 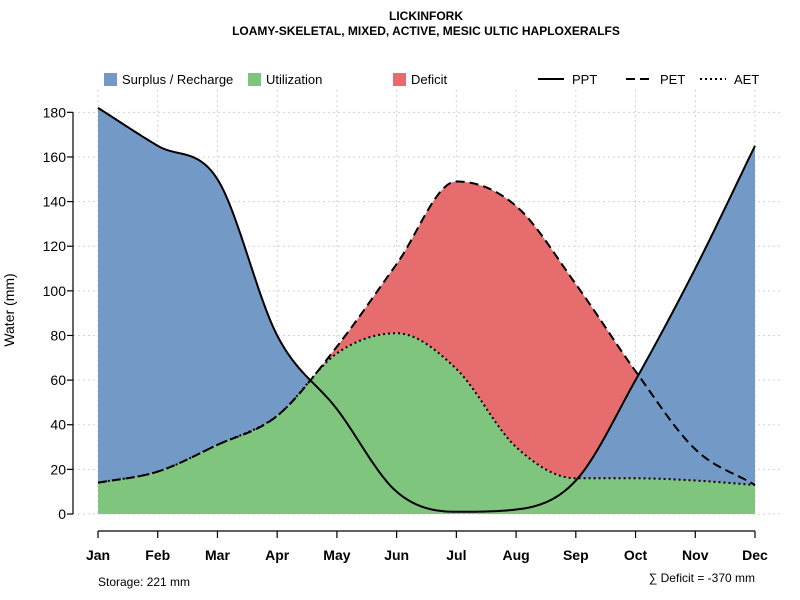 I want to click on x-tick-label: Oct, so click(x=636, y=555).